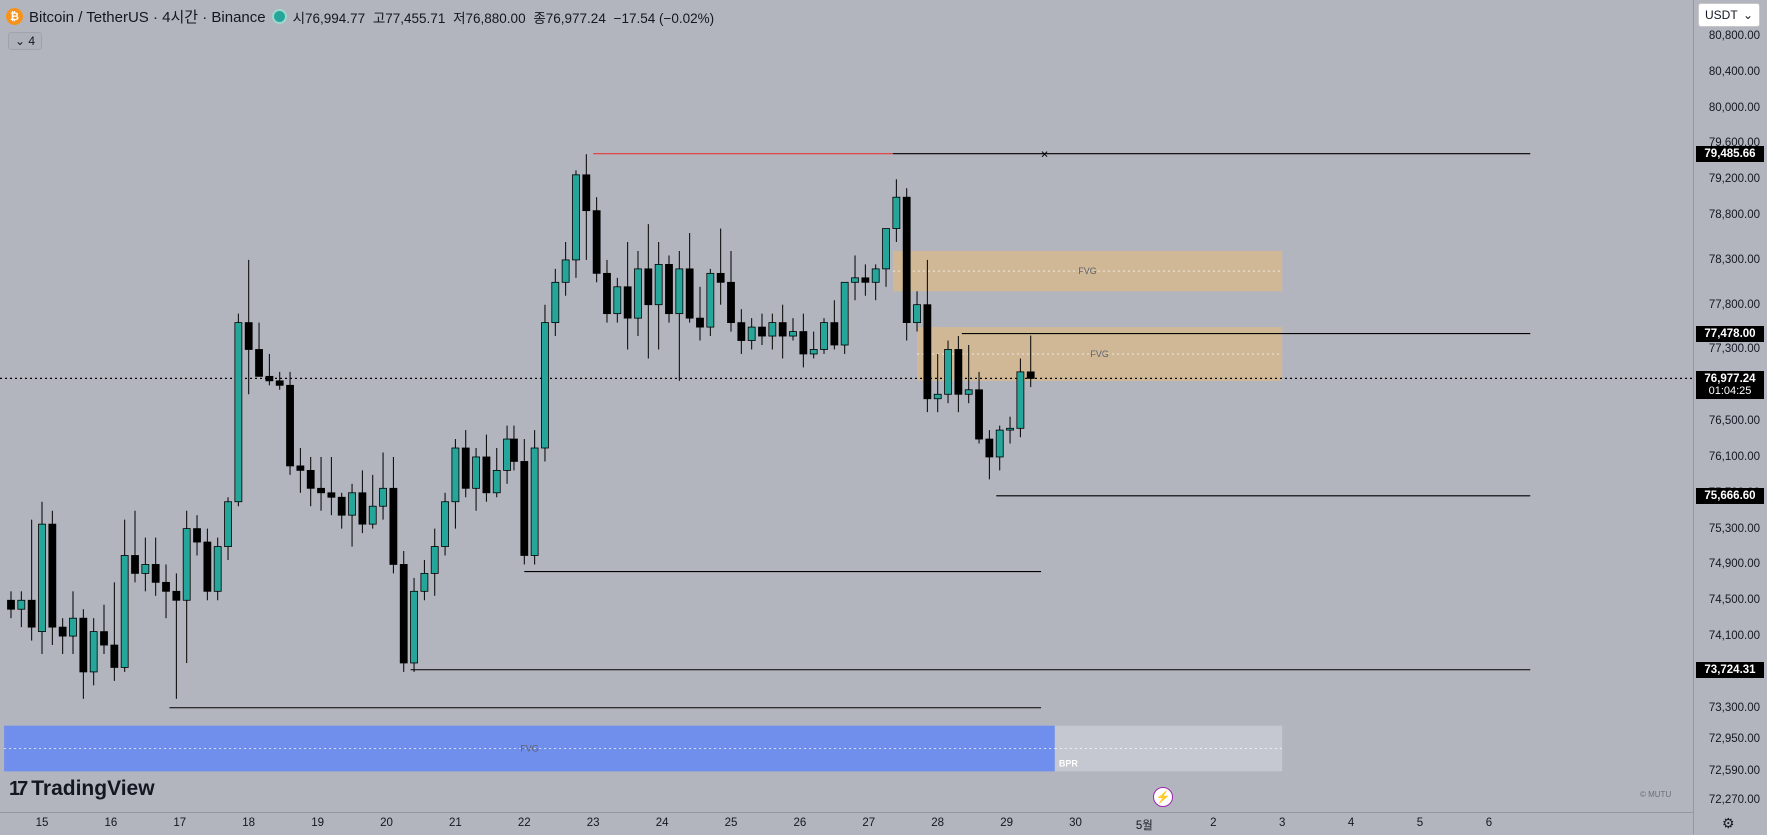 The width and height of the screenshot is (1767, 835). What do you see at coordinates (386, 823) in the screenshot?
I see `time-tick-label: 20` at bounding box center [386, 823].